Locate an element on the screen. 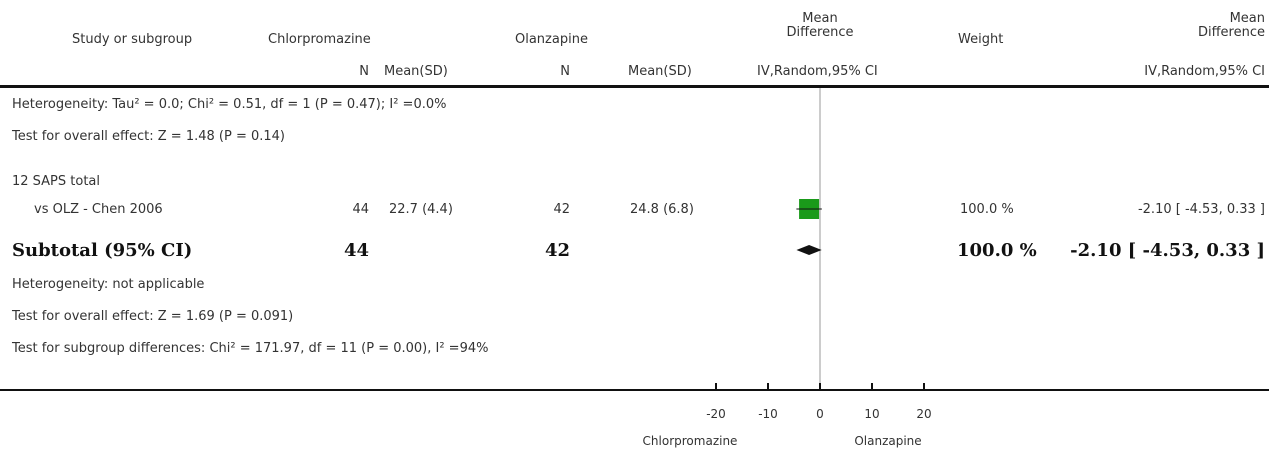 The height and width of the screenshot is (457, 1269). subtotal-n1: 44 is located at coordinates (356, 250).